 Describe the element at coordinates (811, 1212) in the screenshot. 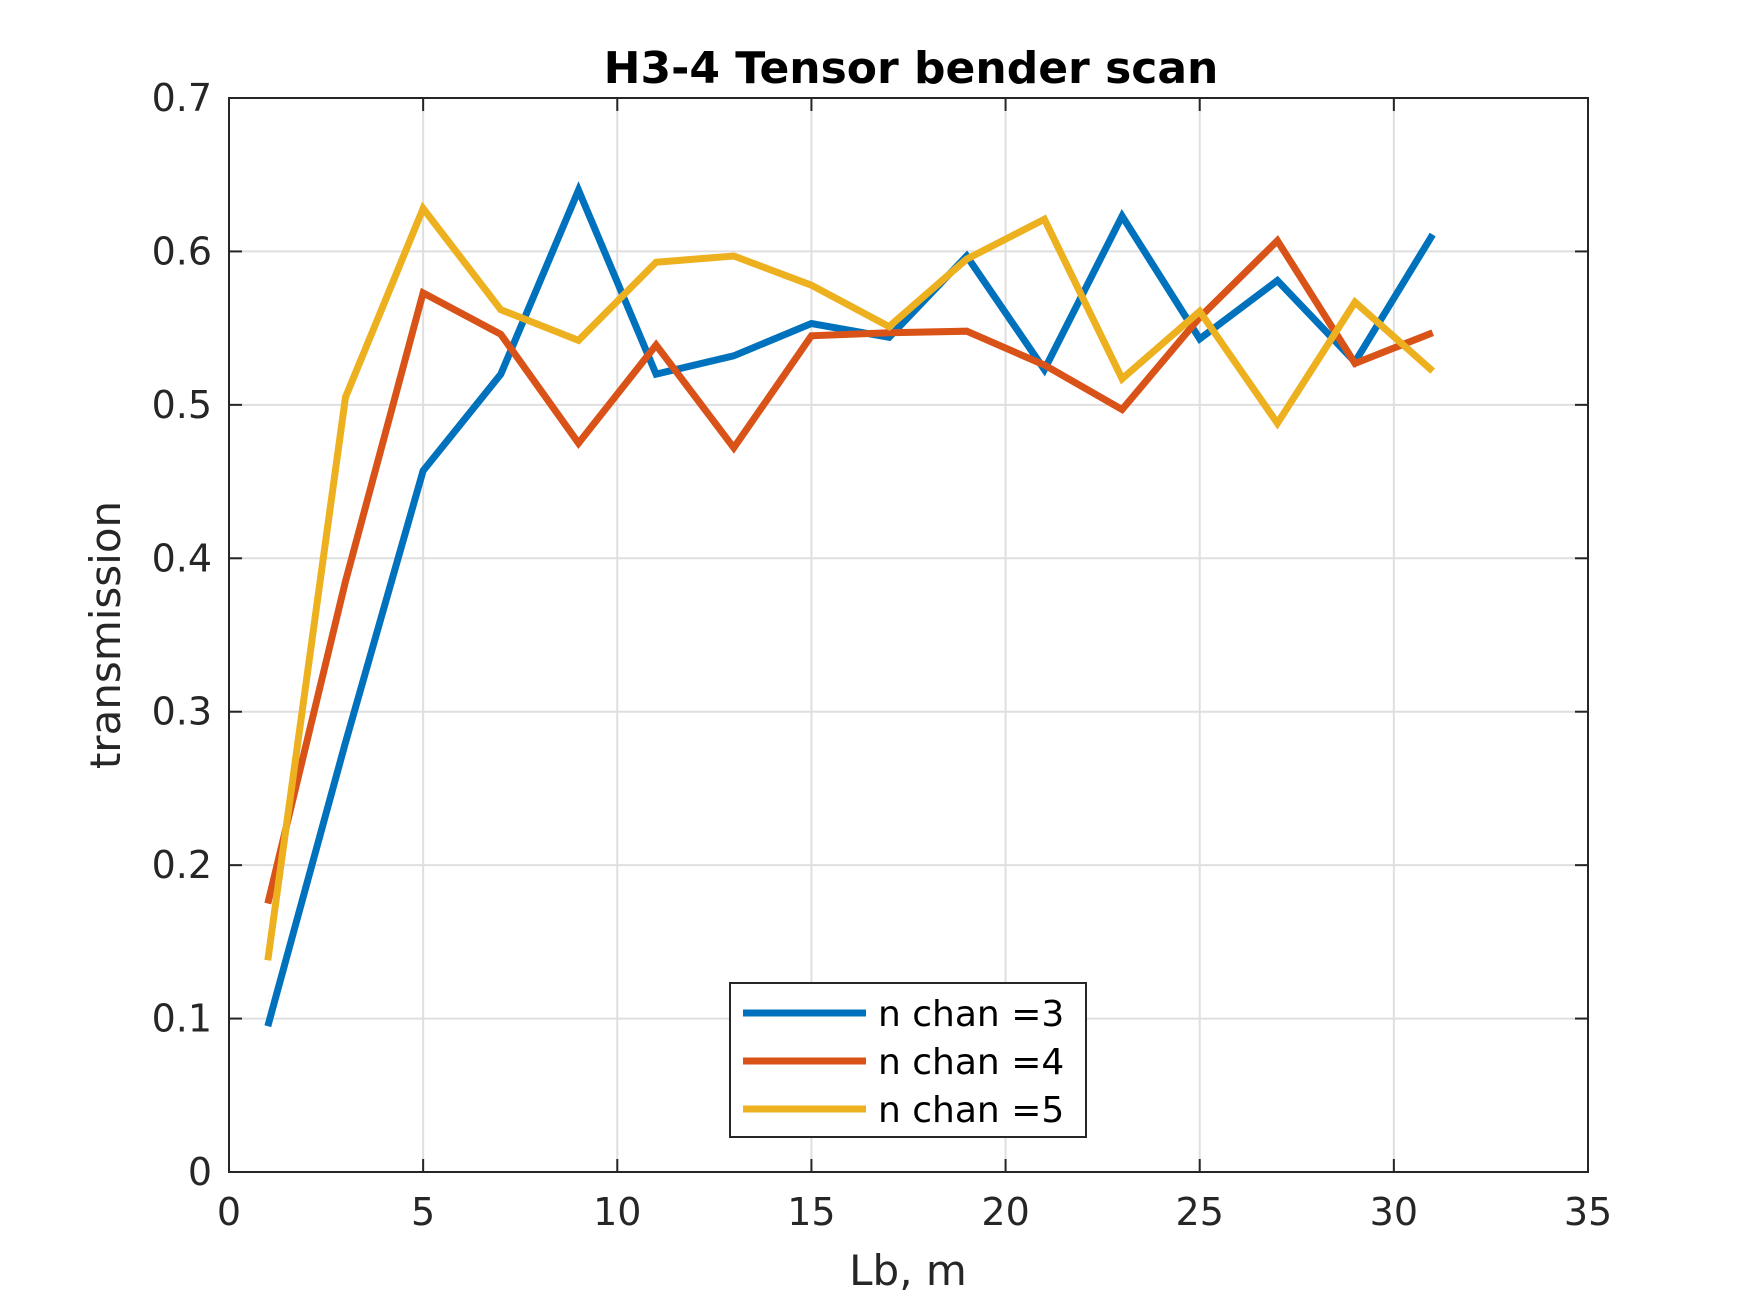

I see `x-tick-label: 15` at that location.